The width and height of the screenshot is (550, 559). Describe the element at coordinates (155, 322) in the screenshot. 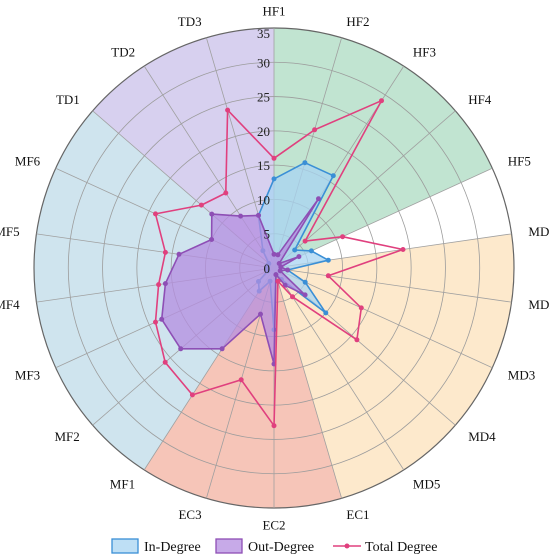

I see `point-total-degree-mf3` at that location.